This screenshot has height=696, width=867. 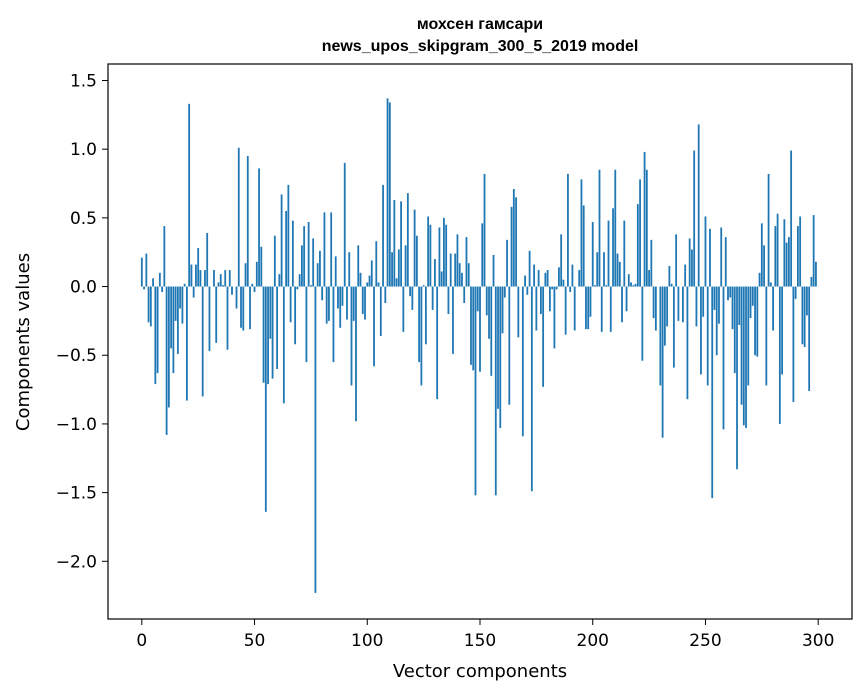 I want to click on y-tick-label: 0.0, so click(x=83, y=288).